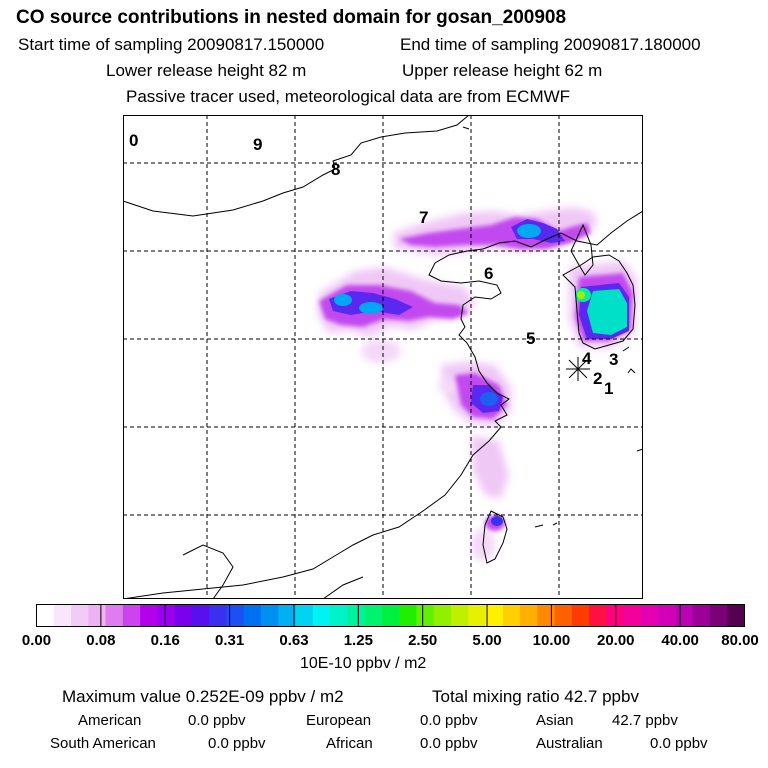  What do you see at coordinates (36, 640) in the screenshot?
I see `colorbar-tick-label: 0.00` at bounding box center [36, 640].